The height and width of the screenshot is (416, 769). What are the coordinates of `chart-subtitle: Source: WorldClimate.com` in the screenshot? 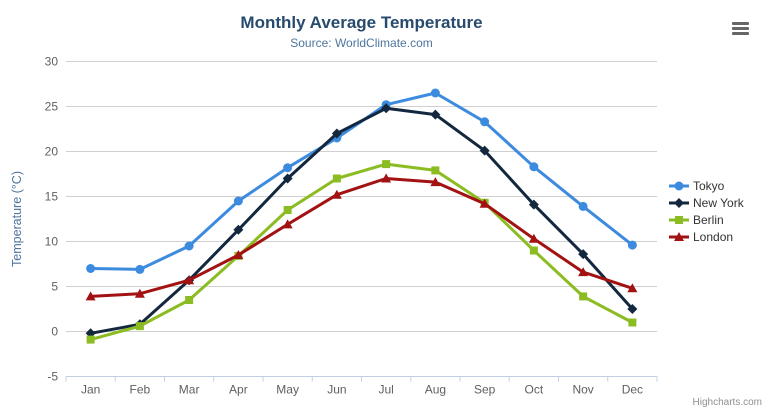 It's located at (361, 43).